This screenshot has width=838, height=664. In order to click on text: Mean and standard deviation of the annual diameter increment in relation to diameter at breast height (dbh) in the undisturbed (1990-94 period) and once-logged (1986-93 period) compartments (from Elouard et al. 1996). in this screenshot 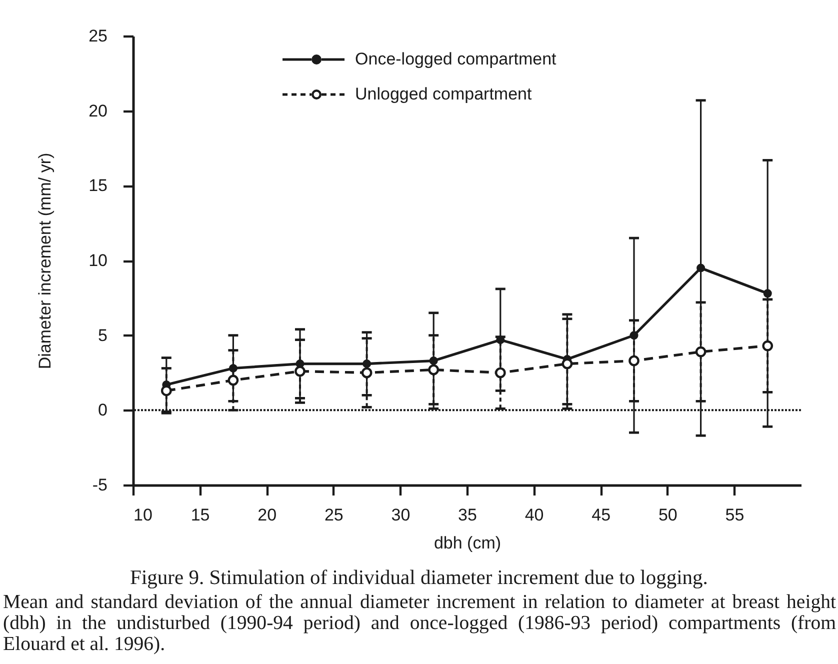, I will do `click(419, 623)`.